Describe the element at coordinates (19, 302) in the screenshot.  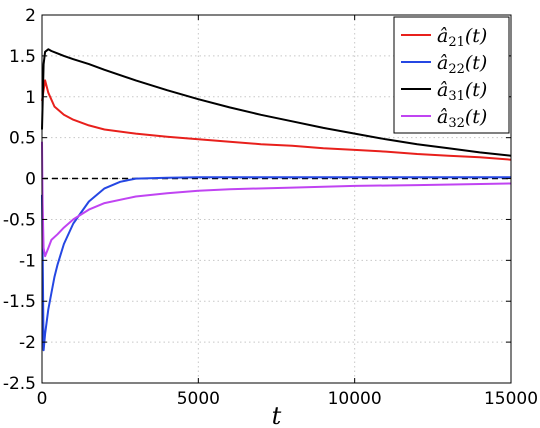
I see `y-tick-label: -1.5` at that location.